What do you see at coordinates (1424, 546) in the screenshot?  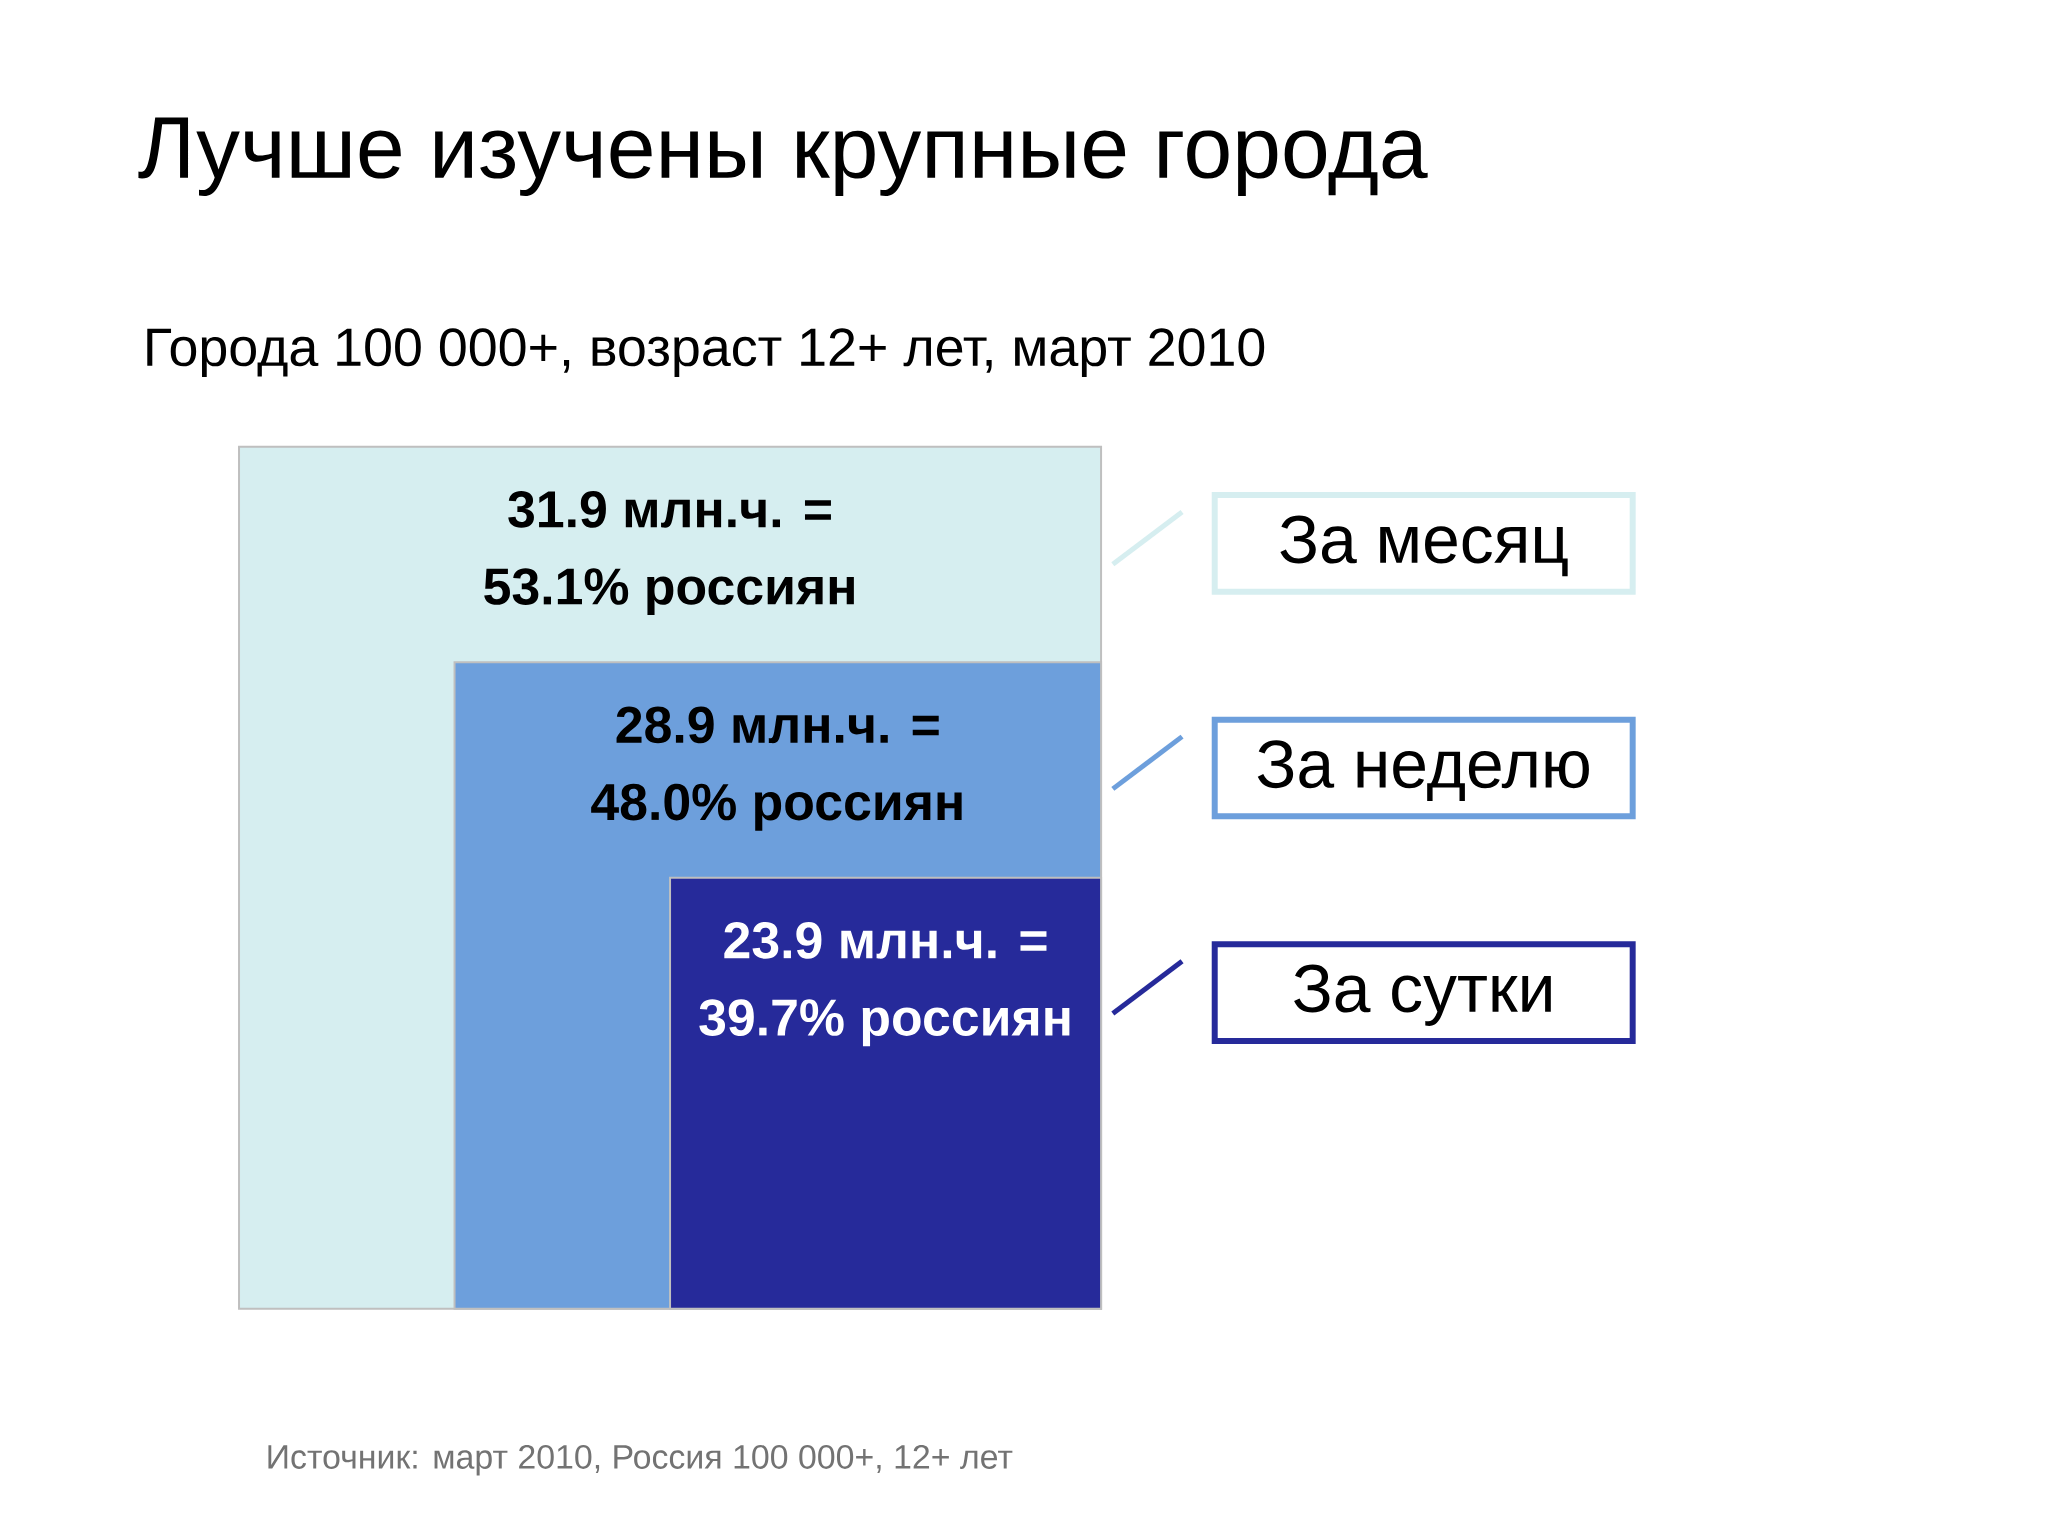 I see `category-label: За месяц` at bounding box center [1424, 546].